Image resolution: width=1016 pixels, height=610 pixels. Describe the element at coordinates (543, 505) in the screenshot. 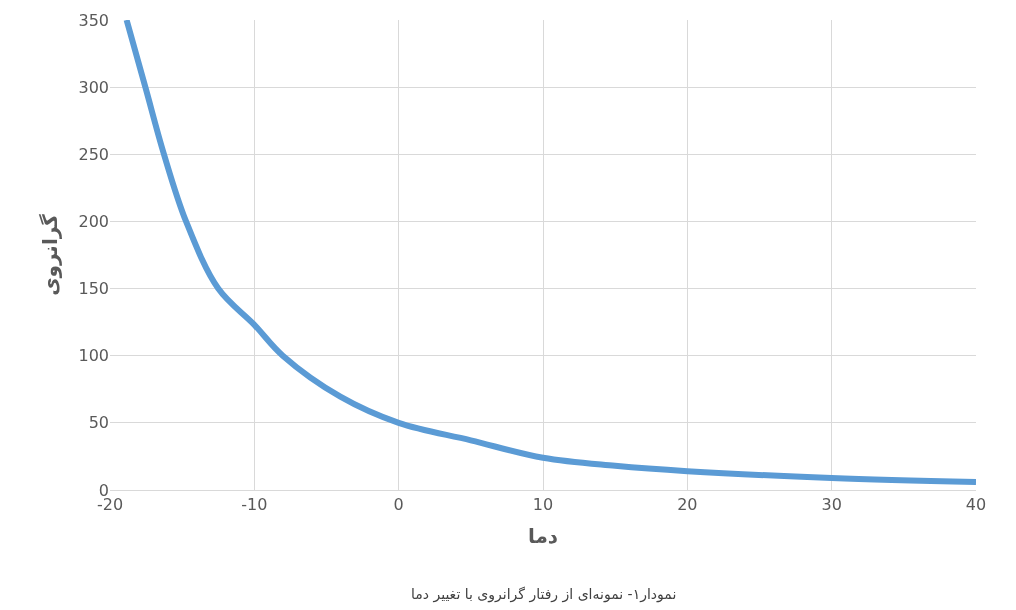

I see `x-tick-label: 10` at that location.